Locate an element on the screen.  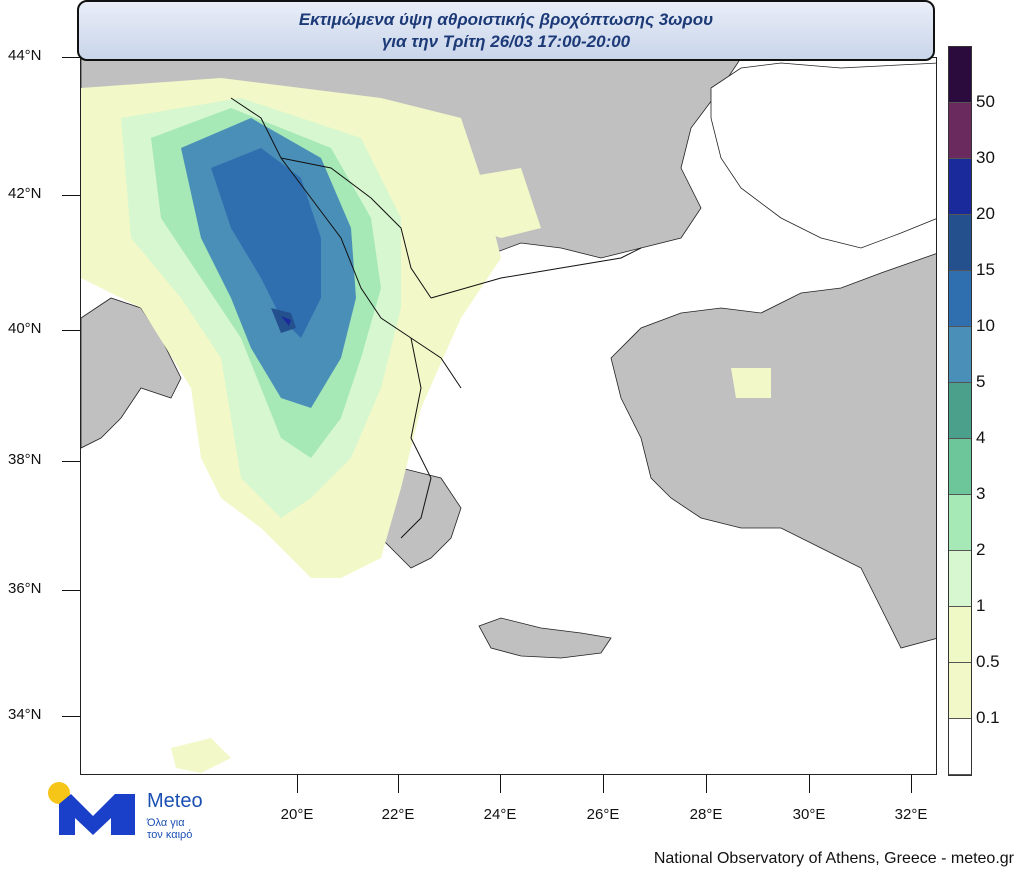
lat-label: 38°N is located at coordinates (25, 459).